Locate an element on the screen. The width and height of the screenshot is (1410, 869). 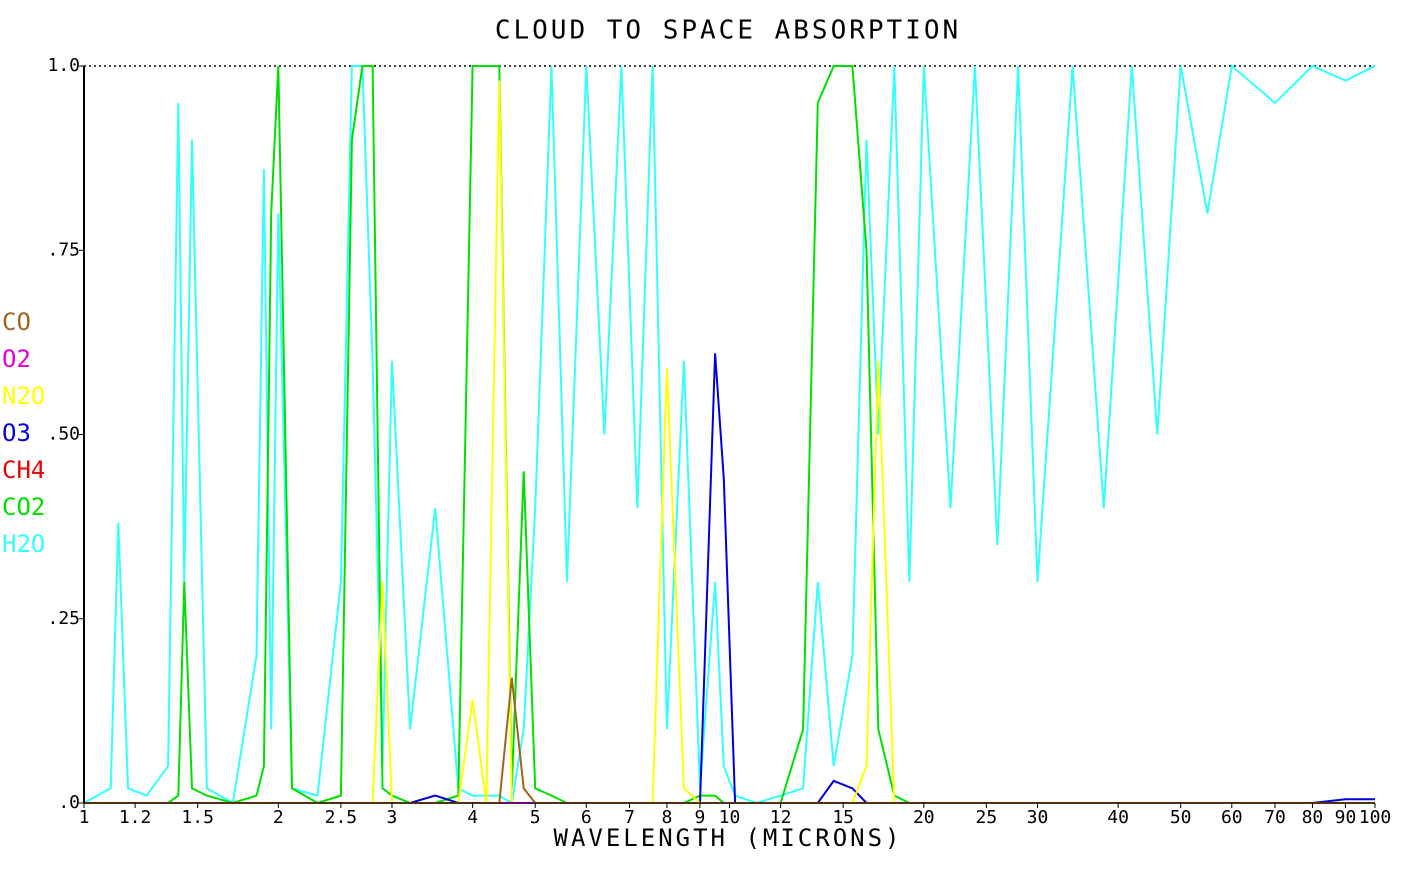
x-tick-label: 1 is located at coordinates (84, 817).